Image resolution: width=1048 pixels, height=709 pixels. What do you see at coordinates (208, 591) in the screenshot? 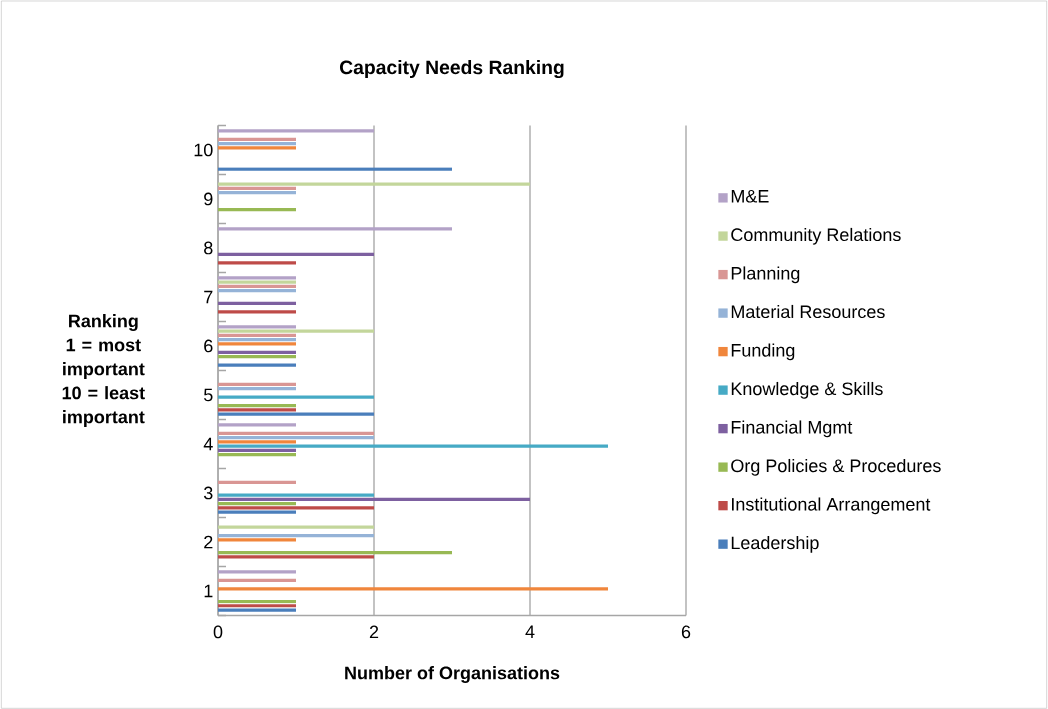
I see `y-tick-label: 1` at bounding box center [208, 591].